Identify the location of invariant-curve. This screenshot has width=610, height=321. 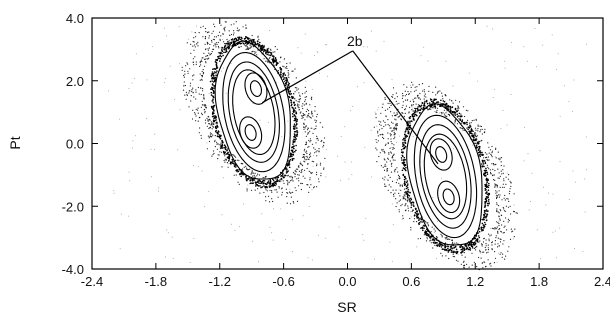
(445, 176).